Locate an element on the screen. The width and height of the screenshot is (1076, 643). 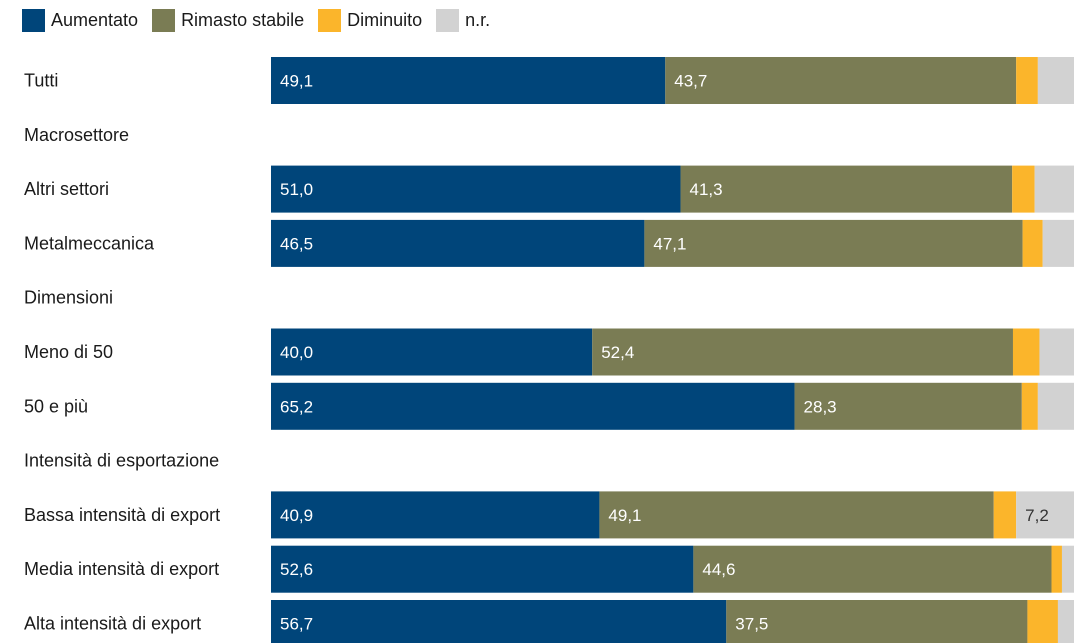
legend-item-nr: n.r. is located at coordinates (463, 20).